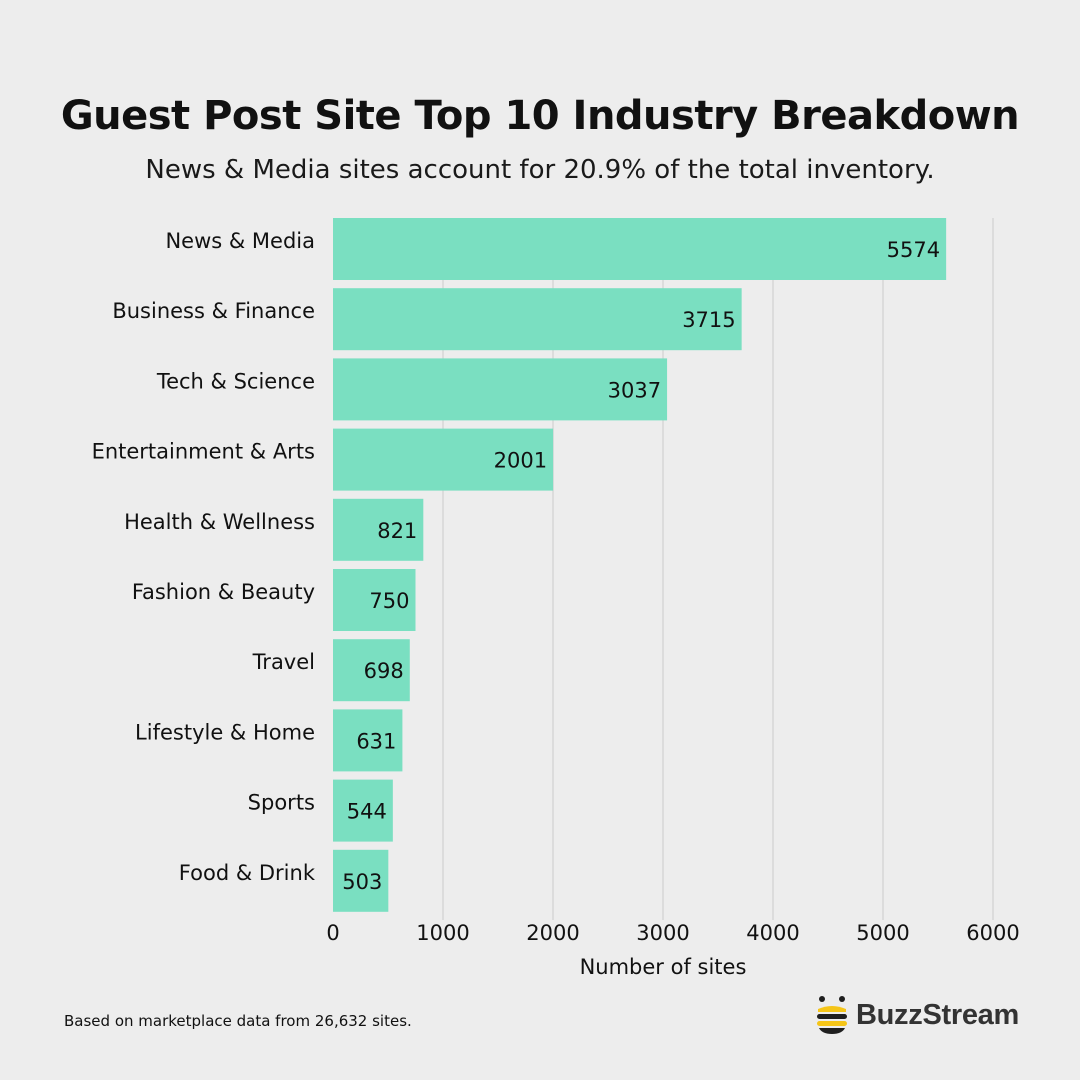 The height and width of the screenshot is (1080, 1080). I want to click on bar-value-label: 503, so click(362, 882).